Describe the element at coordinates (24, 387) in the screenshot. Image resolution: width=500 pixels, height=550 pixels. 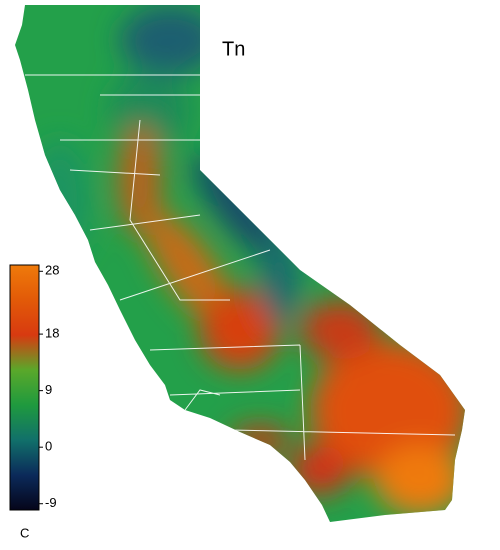
I see `colorbar` at that location.